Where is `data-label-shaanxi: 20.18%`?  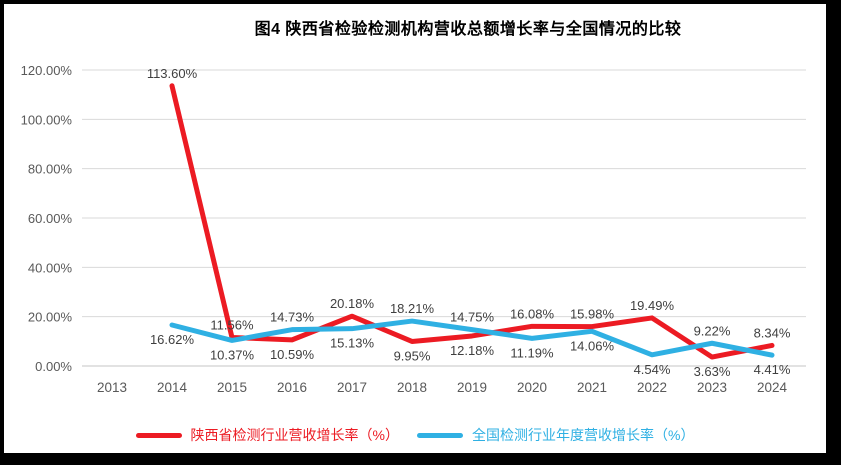 data-label-shaanxi: 20.18% is located at coordinates (352, 303).